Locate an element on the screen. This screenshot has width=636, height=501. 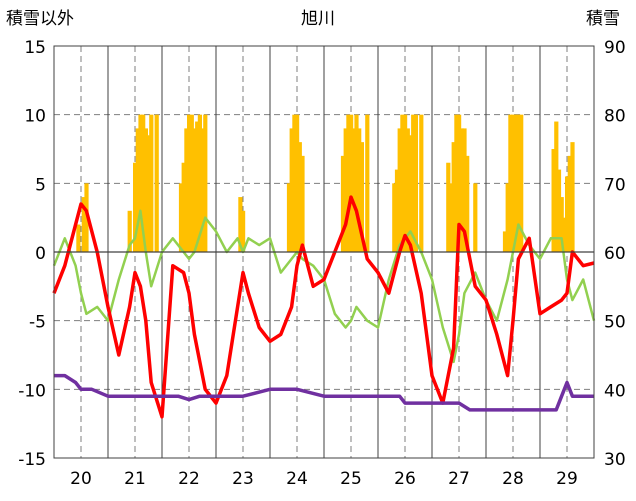
right-tick-label: 60 is located at coordinates (615, 254).